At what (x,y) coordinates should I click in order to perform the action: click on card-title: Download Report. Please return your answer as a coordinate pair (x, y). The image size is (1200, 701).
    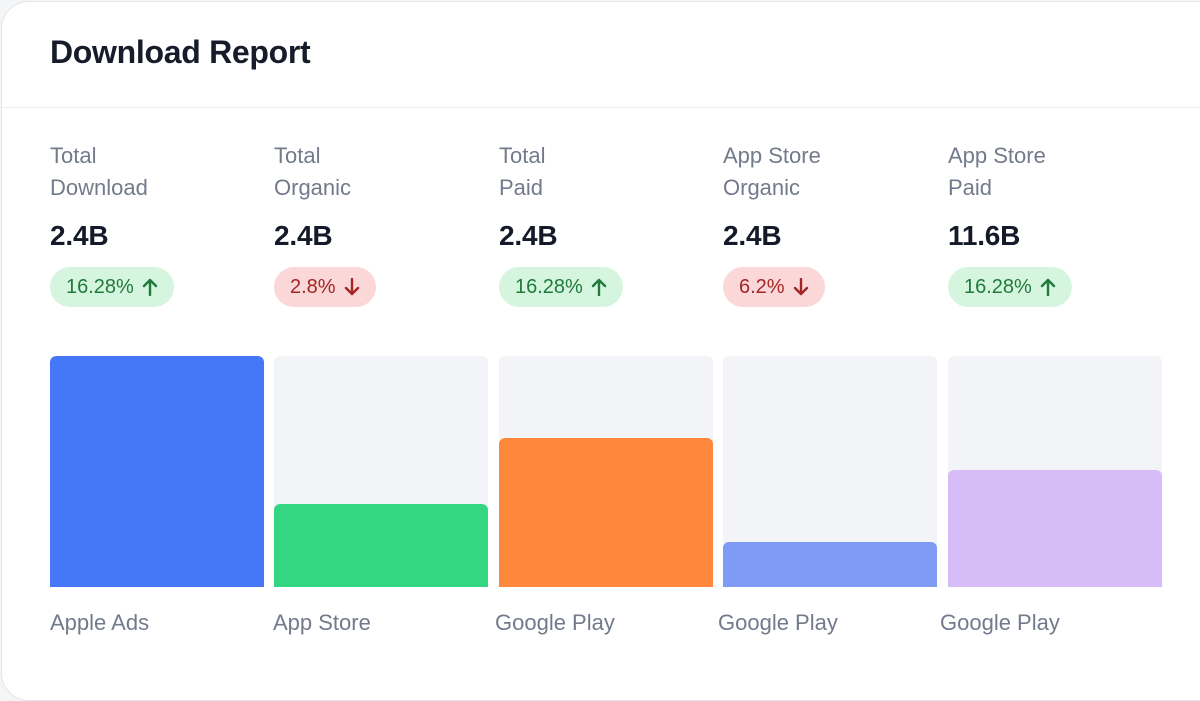
    Looking at the image, I should click on (180, 52).